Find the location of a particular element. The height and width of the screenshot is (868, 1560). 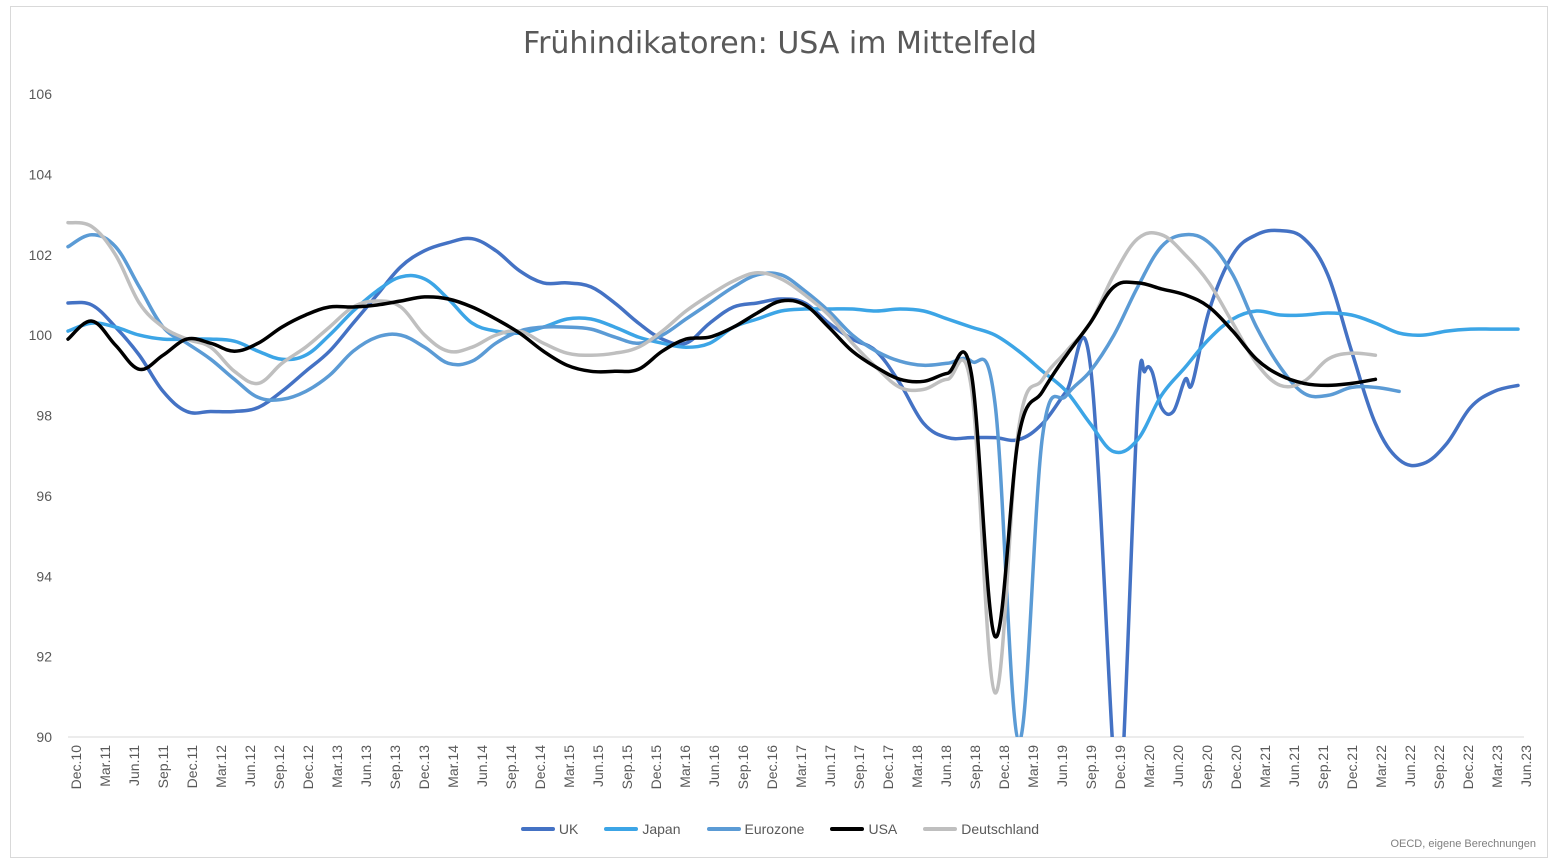

x-tick-label: Sep.13 is located at coordinates (395, 767).